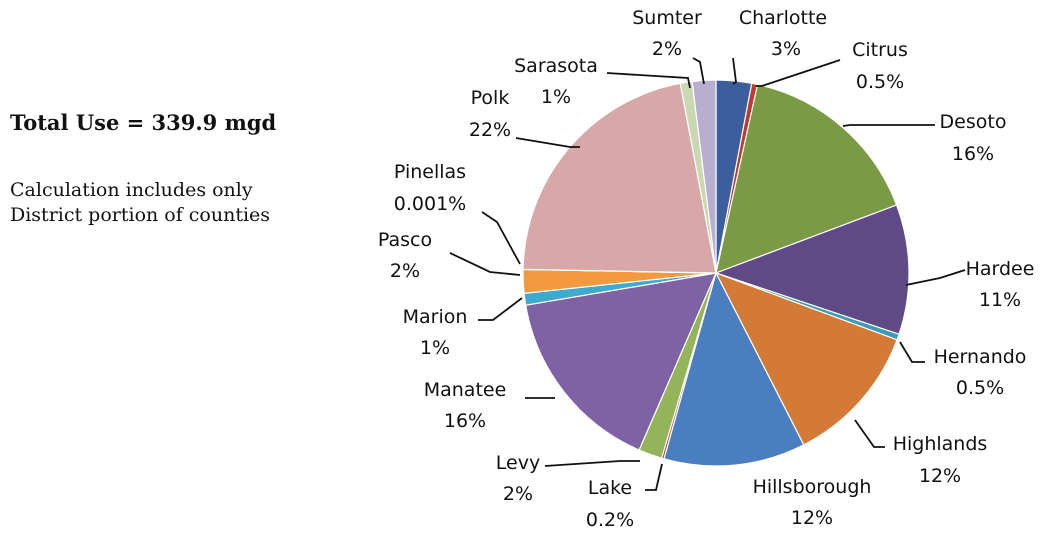 The image size is (1052, 538). Describe the element at coordinates (1000, 300) in the screenshot. I see `slice-percent-hardee: 11%` at that location.